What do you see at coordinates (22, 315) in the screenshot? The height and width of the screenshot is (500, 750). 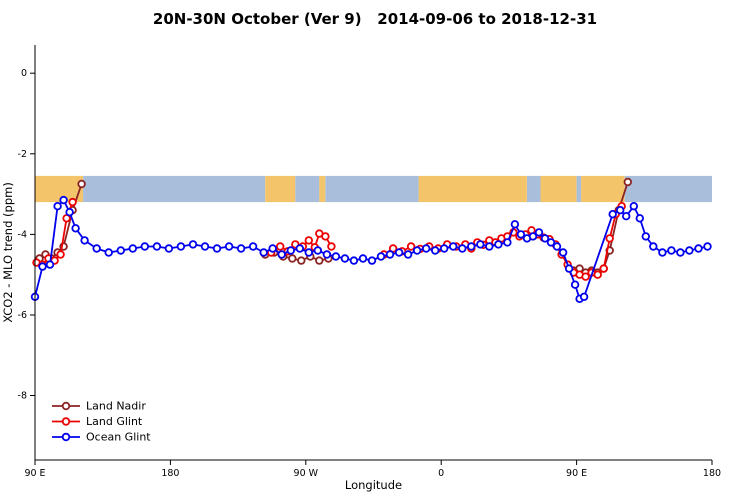 I see `y-tick-label: -6` at bounding box center [22, 315].